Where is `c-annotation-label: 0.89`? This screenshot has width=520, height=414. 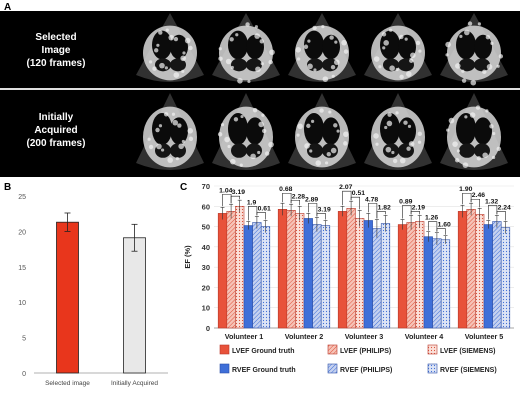
c-annotation-label: 0.89 is located at coordinates (405, 201).